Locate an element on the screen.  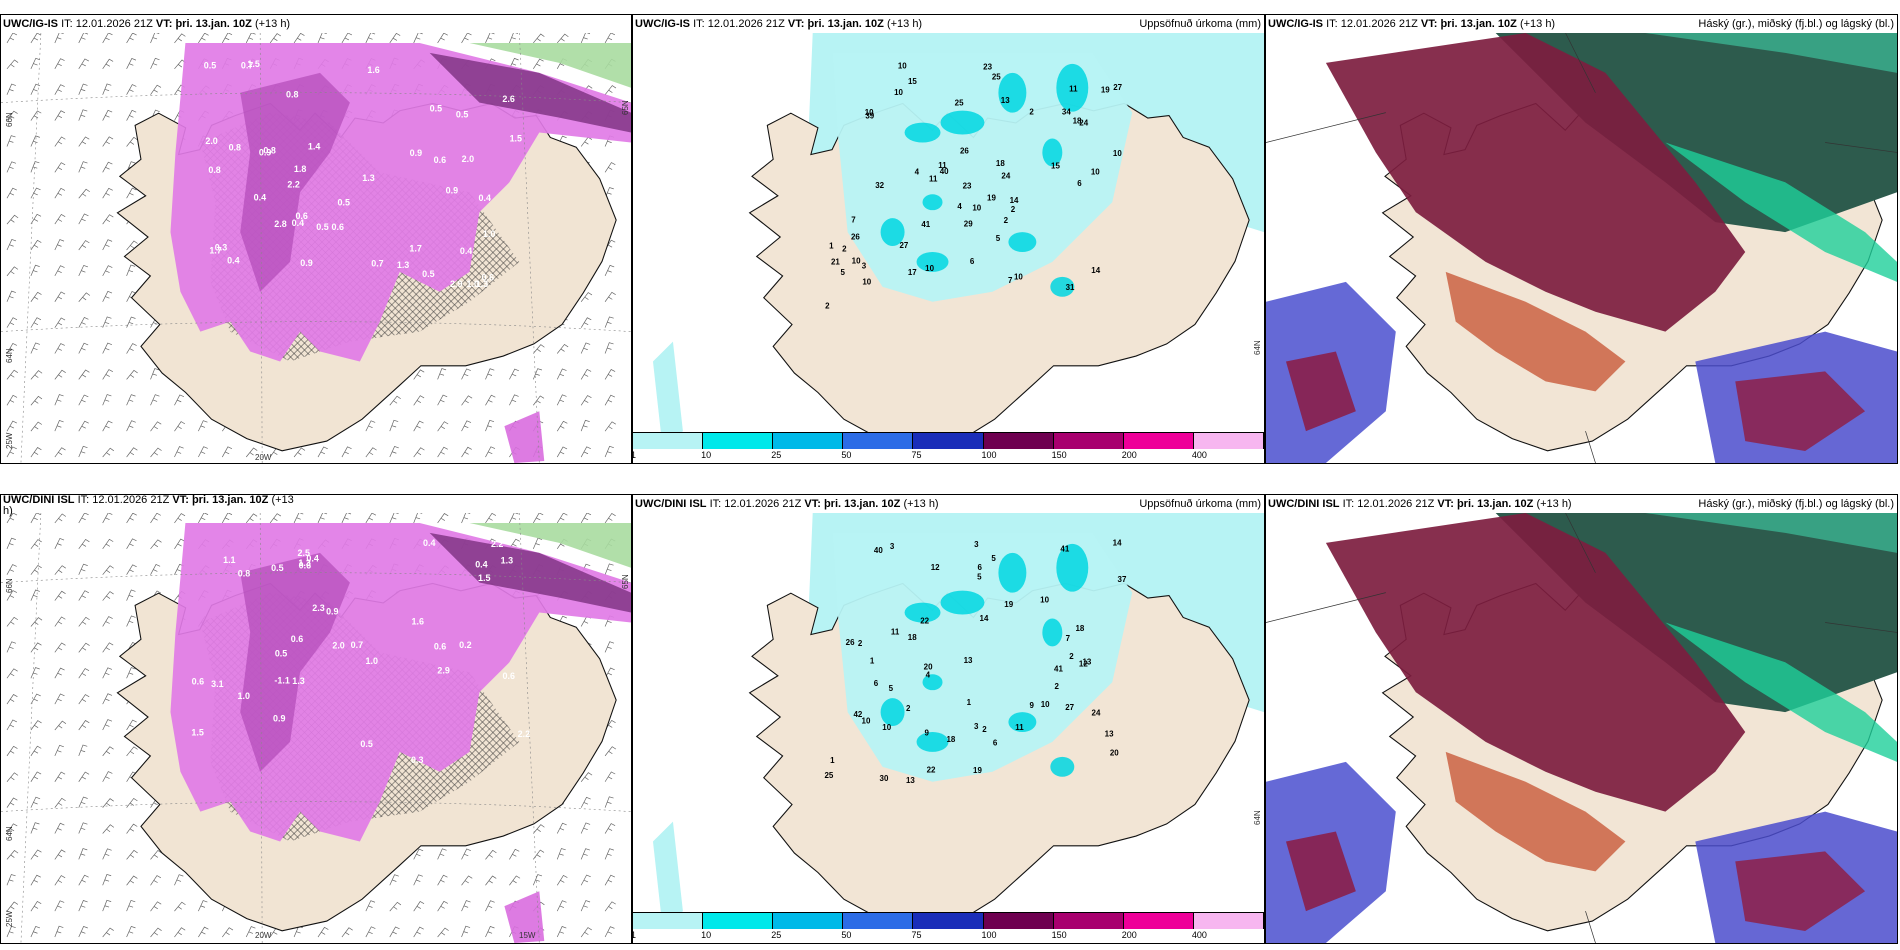
precip-value-label: 6 is located at coordinates (972, 261).